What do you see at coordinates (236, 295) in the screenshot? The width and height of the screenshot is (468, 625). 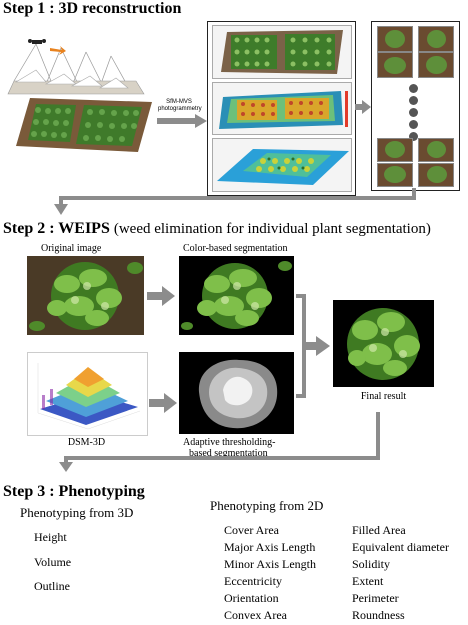 I see `color-seg-image` at bounding box center [236, 295].